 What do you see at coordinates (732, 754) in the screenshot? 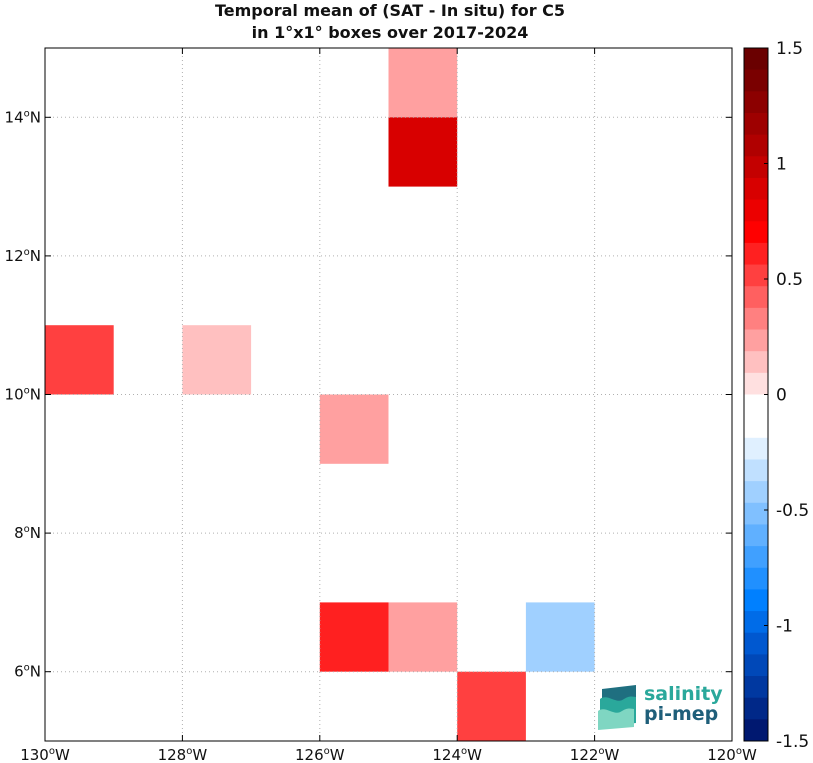
I see `x-tick-label: 120oW` at bounding box center [732, 754].